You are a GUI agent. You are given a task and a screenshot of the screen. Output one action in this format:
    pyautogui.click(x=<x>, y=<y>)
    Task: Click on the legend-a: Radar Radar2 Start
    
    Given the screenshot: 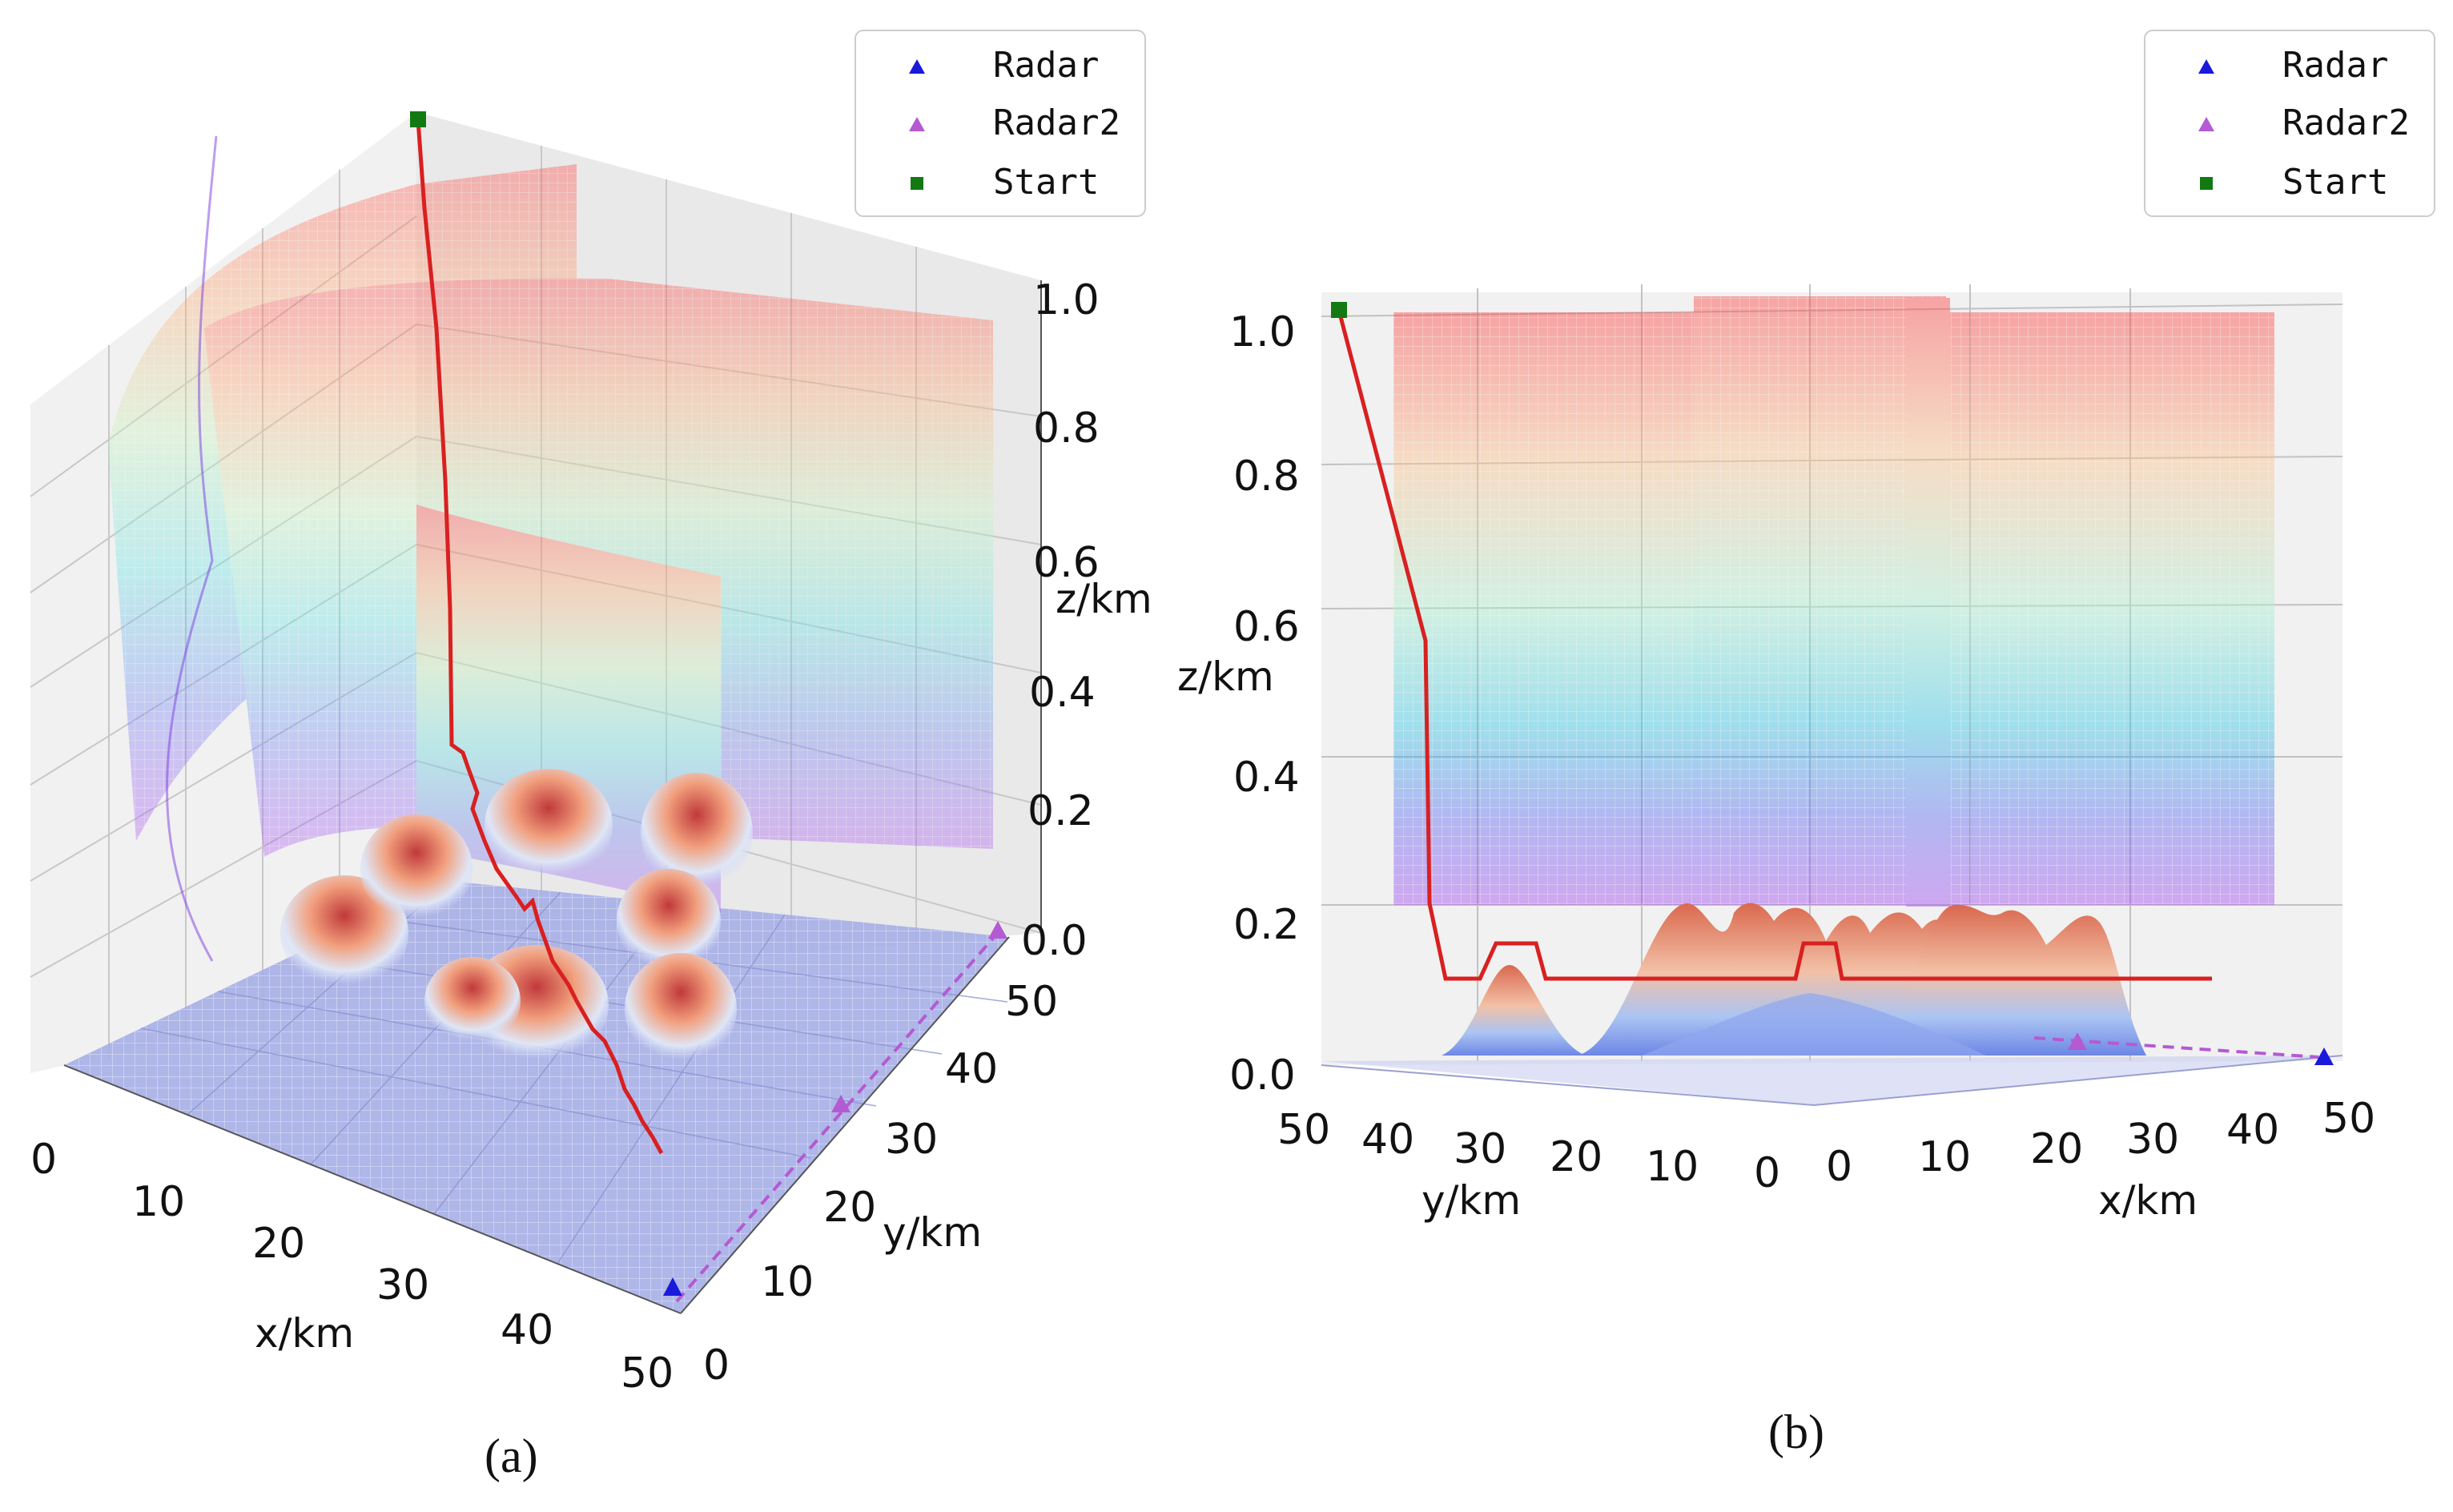 What is the action you would take?
    pyautogui.click(x=1000, y=123)
    